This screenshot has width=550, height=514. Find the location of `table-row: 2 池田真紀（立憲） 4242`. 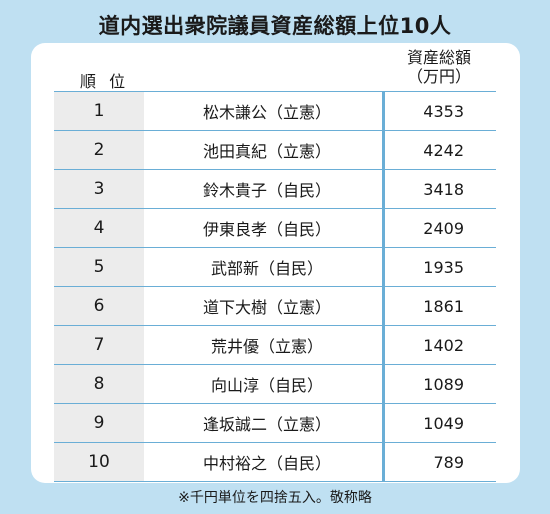

table-row: 2 池田真紀（立憲） 4242 is located at coordinates (275, 150).